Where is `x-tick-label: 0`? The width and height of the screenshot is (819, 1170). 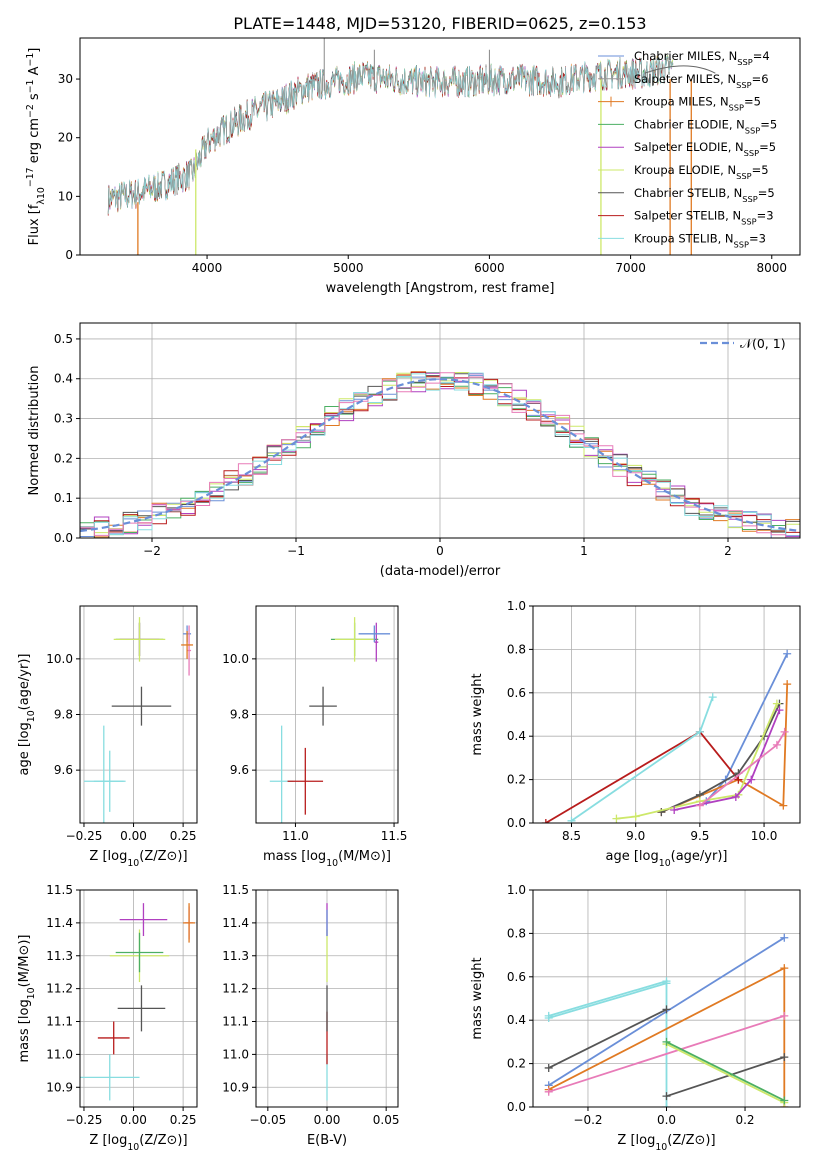
x-tick-label: 0 is located at coordinates (440, 551).